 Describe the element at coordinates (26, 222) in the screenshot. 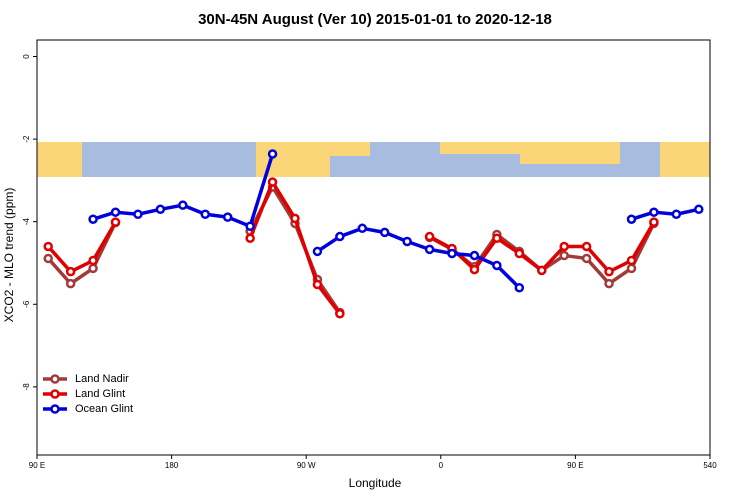

I see `y-tick-label: -4` at that location.